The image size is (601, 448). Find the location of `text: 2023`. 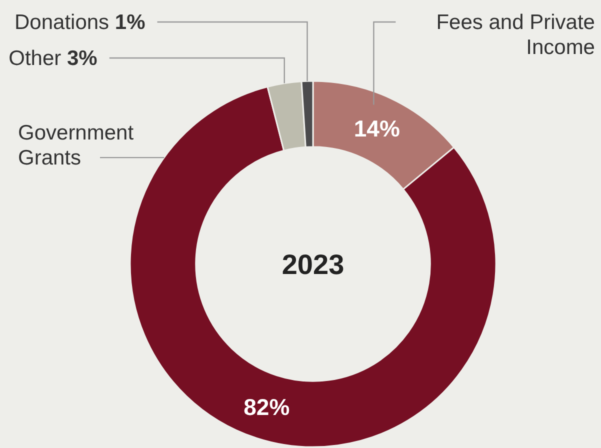

text: 2023 is located at coordinates (313, 264).